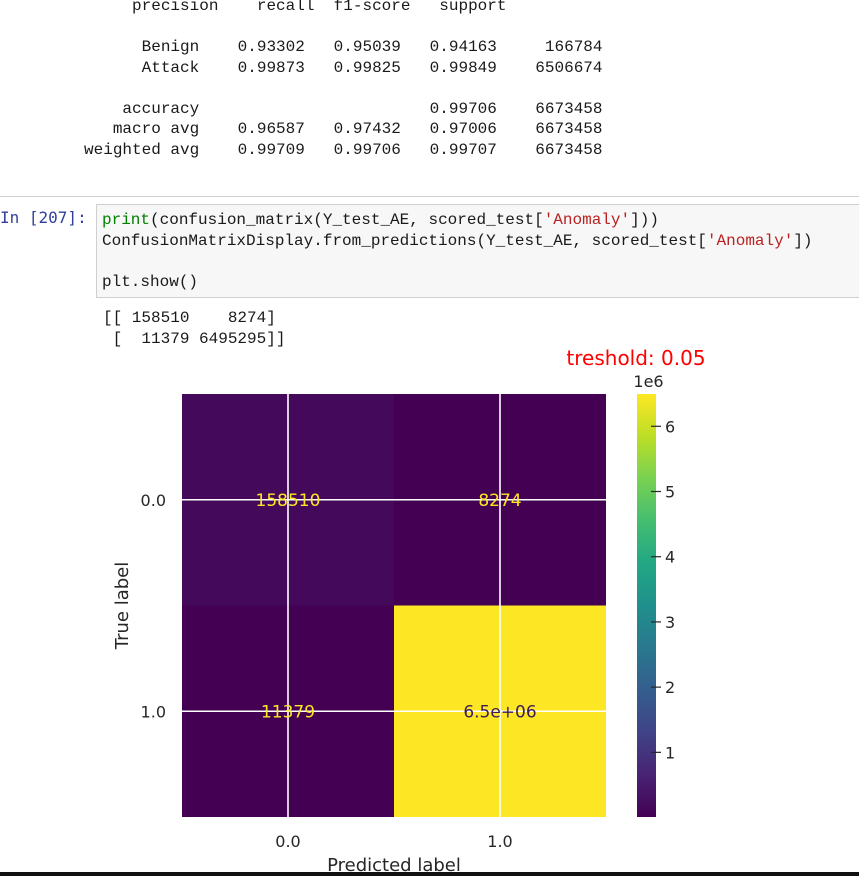  What do you see at coordinates (122, 606) in the screenshot?
I see `y-axis-label: True label` at bounding box center [122, 606].